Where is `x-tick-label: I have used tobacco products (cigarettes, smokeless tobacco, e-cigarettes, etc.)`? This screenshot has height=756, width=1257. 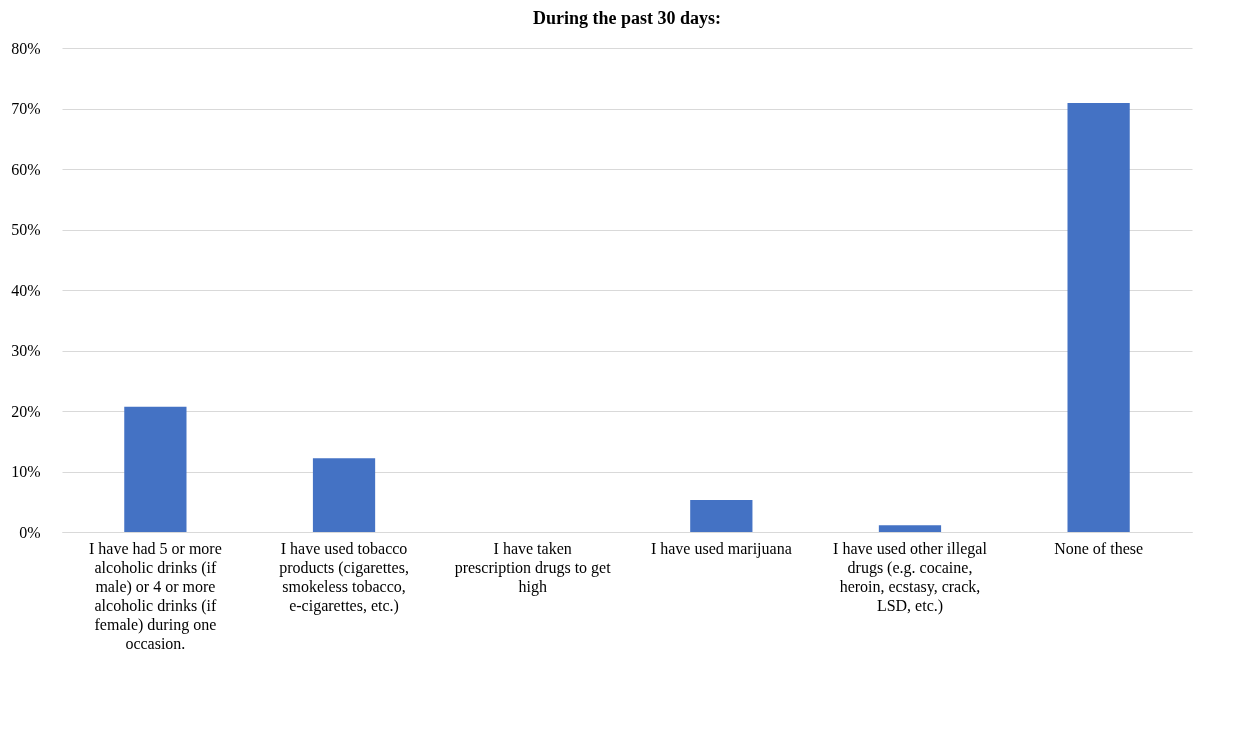
x-tick-label: I have used tobacco products (cigarettes, smokeless tobacco, e-cigarettes, etc.) is located at coordinates (344, 577).